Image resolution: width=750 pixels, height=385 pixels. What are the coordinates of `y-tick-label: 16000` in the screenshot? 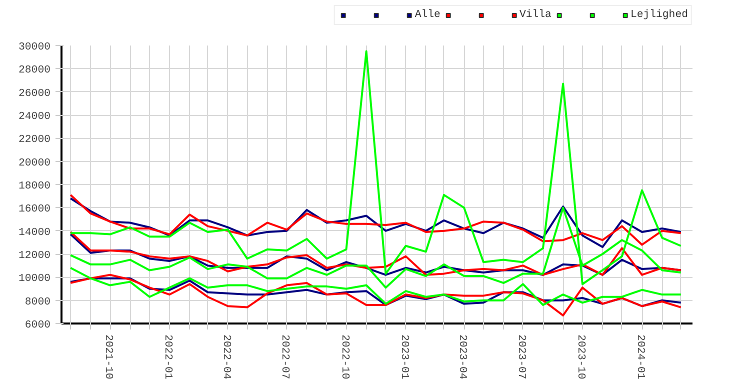 It's located at (34, 210).